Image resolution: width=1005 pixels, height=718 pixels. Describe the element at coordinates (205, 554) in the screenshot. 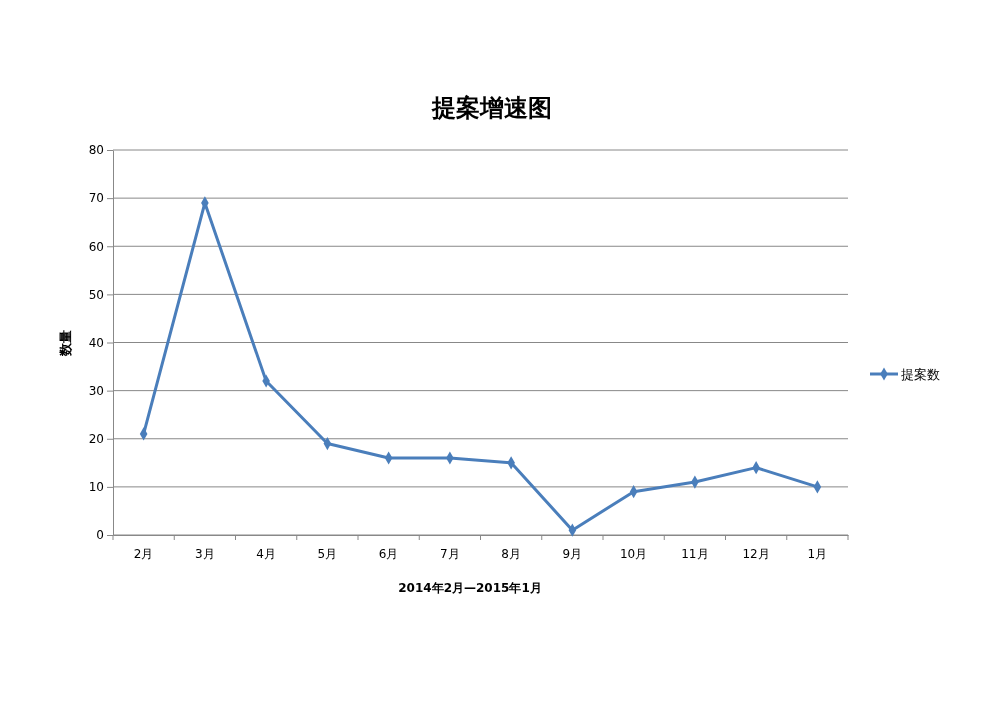

I see `x-tick-label: 3月` at that location.